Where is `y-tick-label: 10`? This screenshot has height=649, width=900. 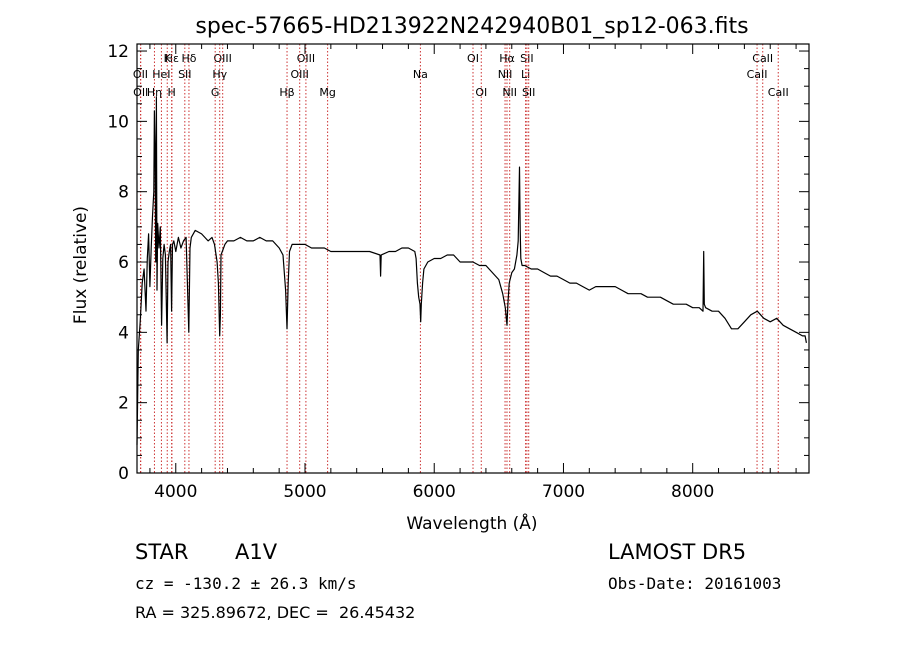 y-tick-label: 10 is located at coordinates (118, 122).